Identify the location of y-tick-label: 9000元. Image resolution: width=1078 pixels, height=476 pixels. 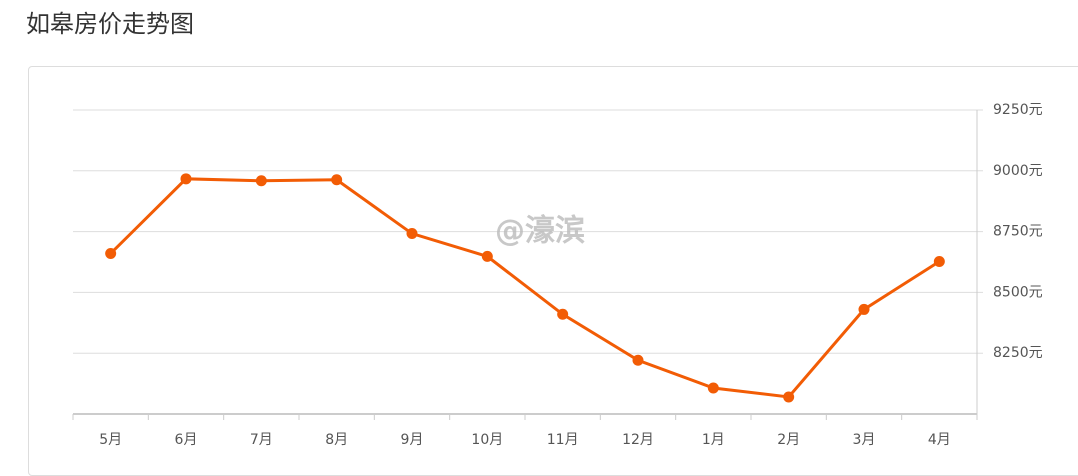
(1018, 171).